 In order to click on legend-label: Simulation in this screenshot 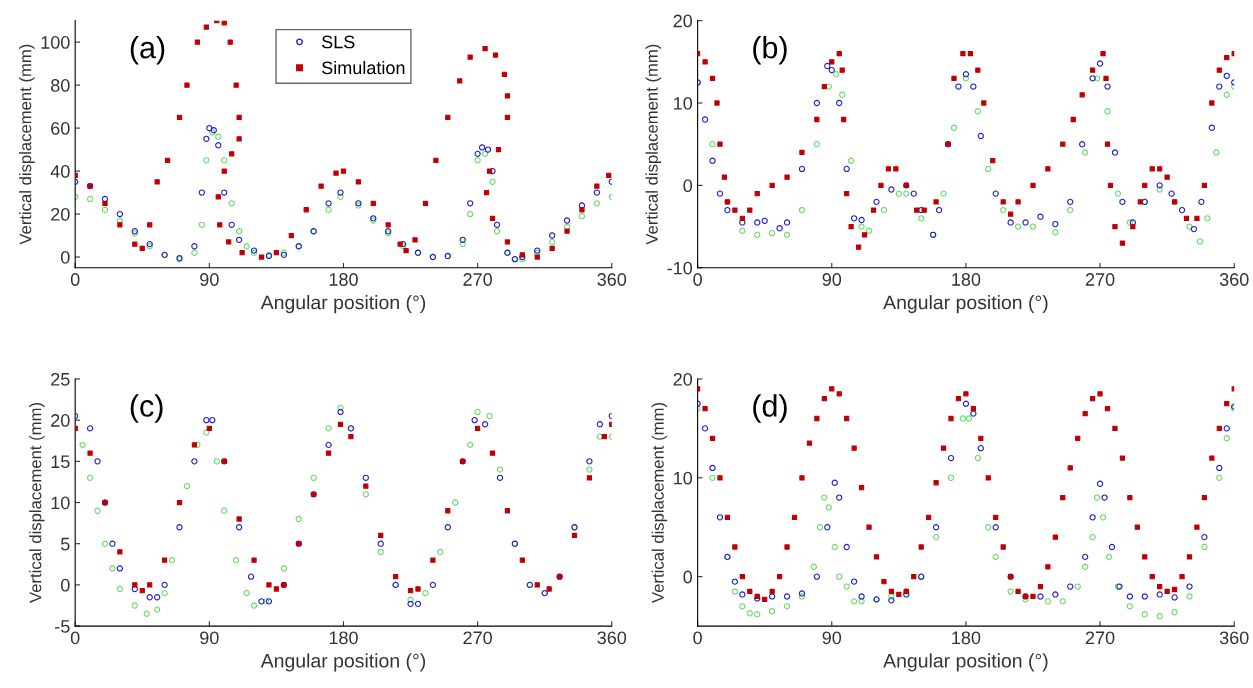, I will do `click(363, 67)`.